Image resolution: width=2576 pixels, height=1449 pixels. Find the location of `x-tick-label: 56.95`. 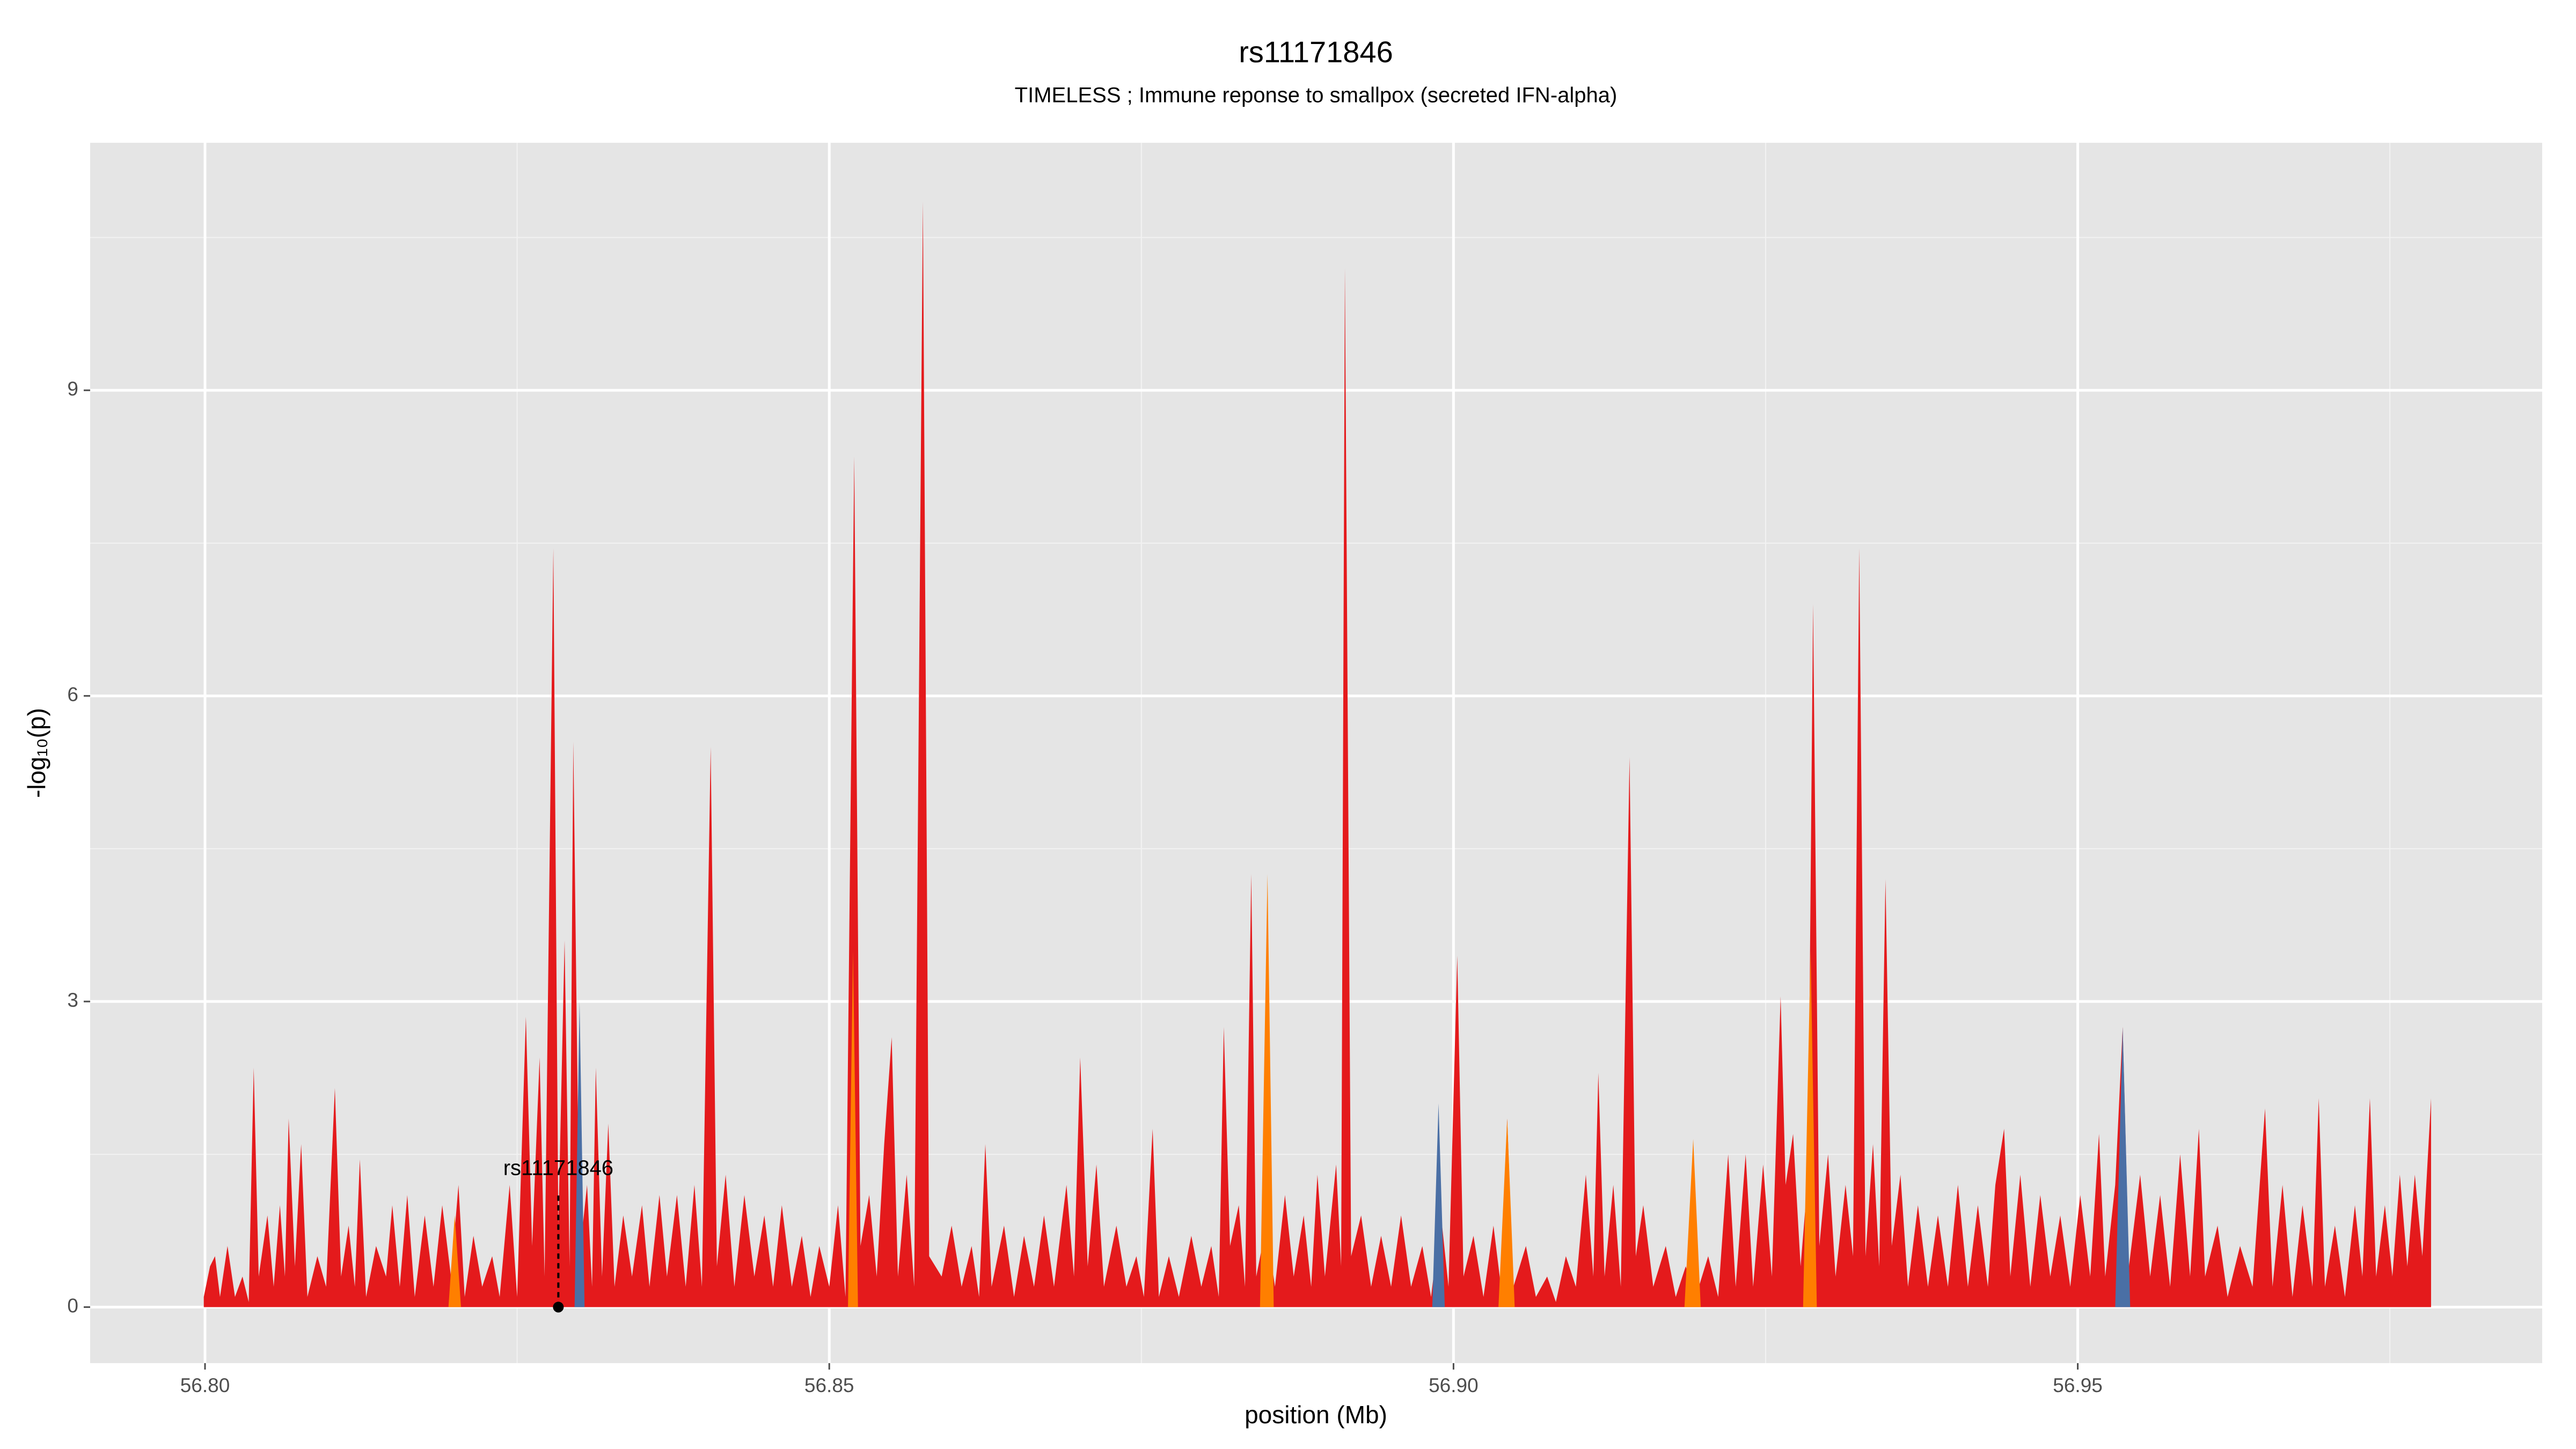

x-tick-label: 56.95 is located at coordinates (2078, 1385).